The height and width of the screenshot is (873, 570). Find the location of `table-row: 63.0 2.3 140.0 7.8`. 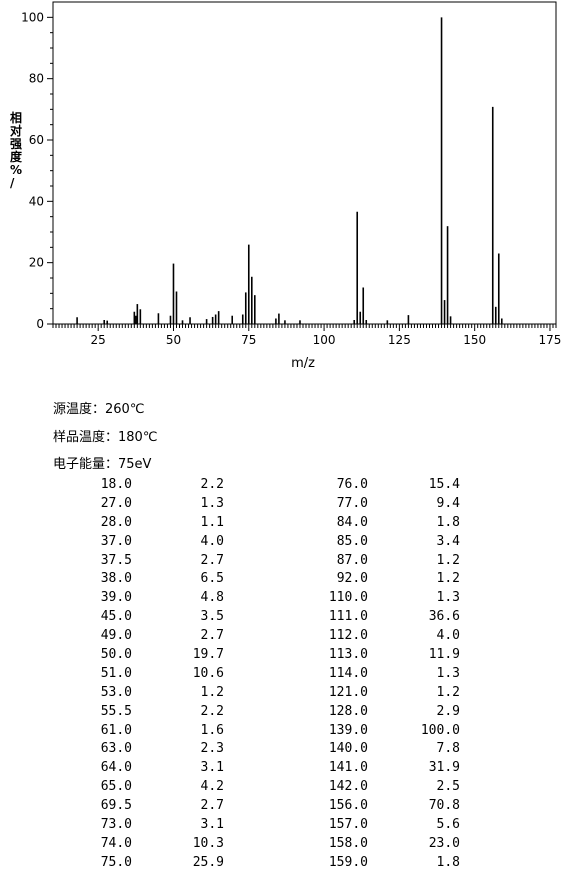

table-row: 63.0 2.3 140.0 7.8 is located at coordinates (285, 749).